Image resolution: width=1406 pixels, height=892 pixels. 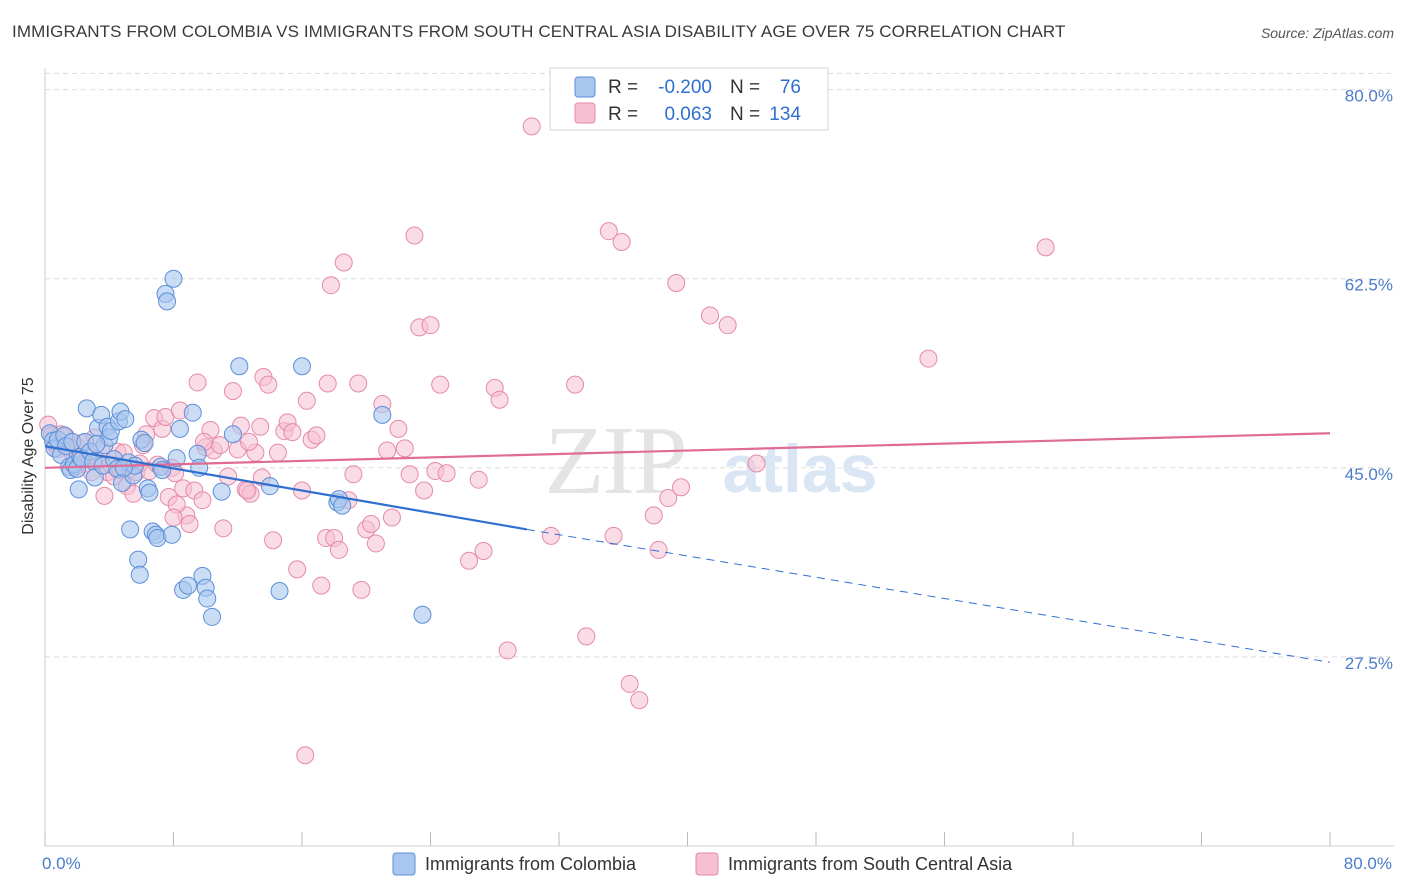 I want to click on source-label: Source: ZipAtlas.com, so click(x=1327, y=33).